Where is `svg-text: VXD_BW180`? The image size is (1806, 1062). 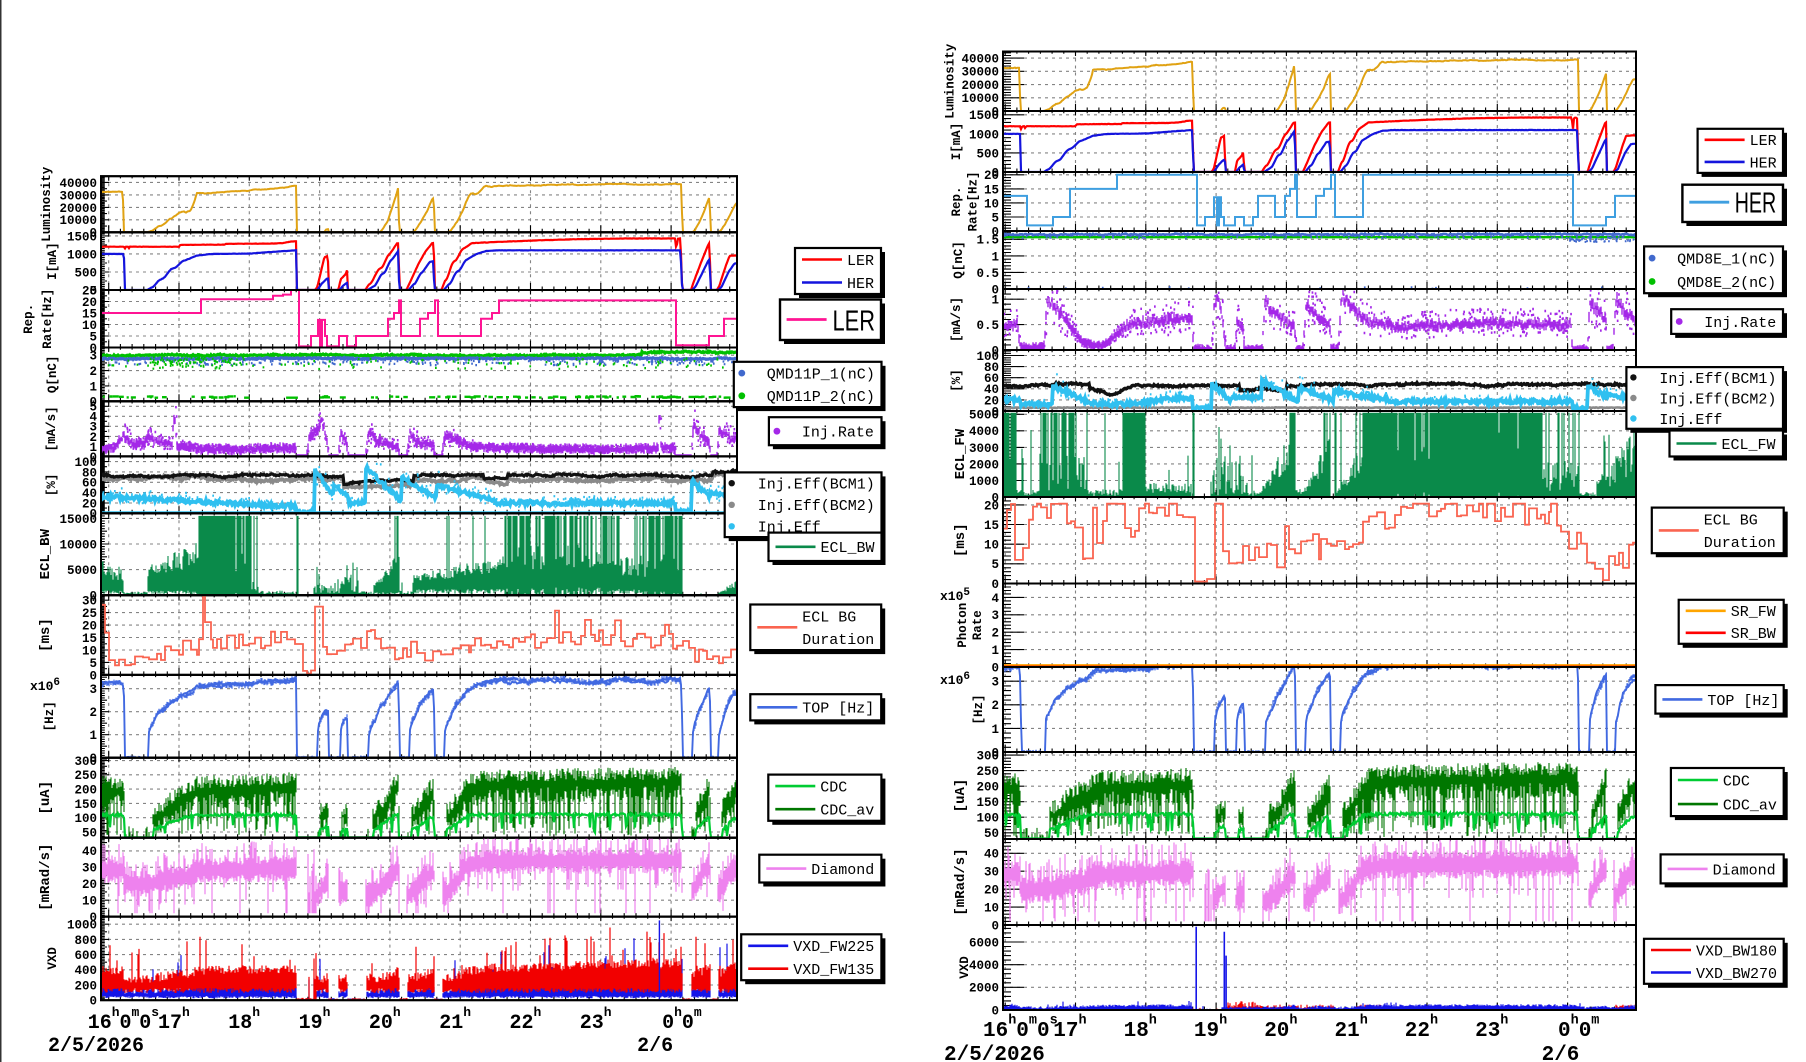 svg-text: VXD_BW180 is located at coordinates (1736, 951).